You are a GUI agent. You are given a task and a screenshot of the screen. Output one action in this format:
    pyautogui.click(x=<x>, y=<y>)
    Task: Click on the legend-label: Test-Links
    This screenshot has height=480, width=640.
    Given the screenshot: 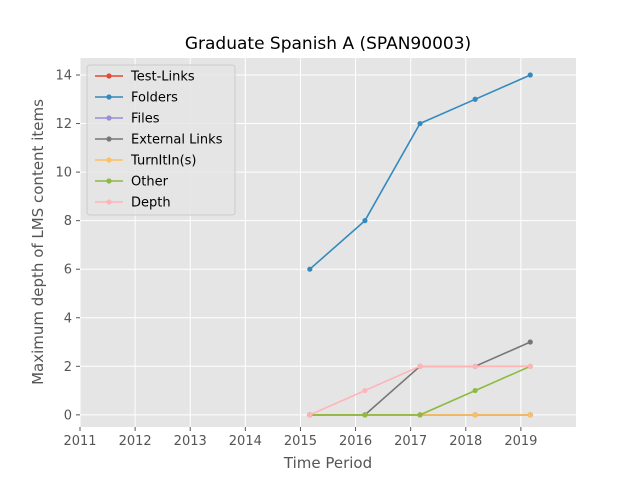 What is the action you would take?
    pyautogui.click(x=162, y=77)
    